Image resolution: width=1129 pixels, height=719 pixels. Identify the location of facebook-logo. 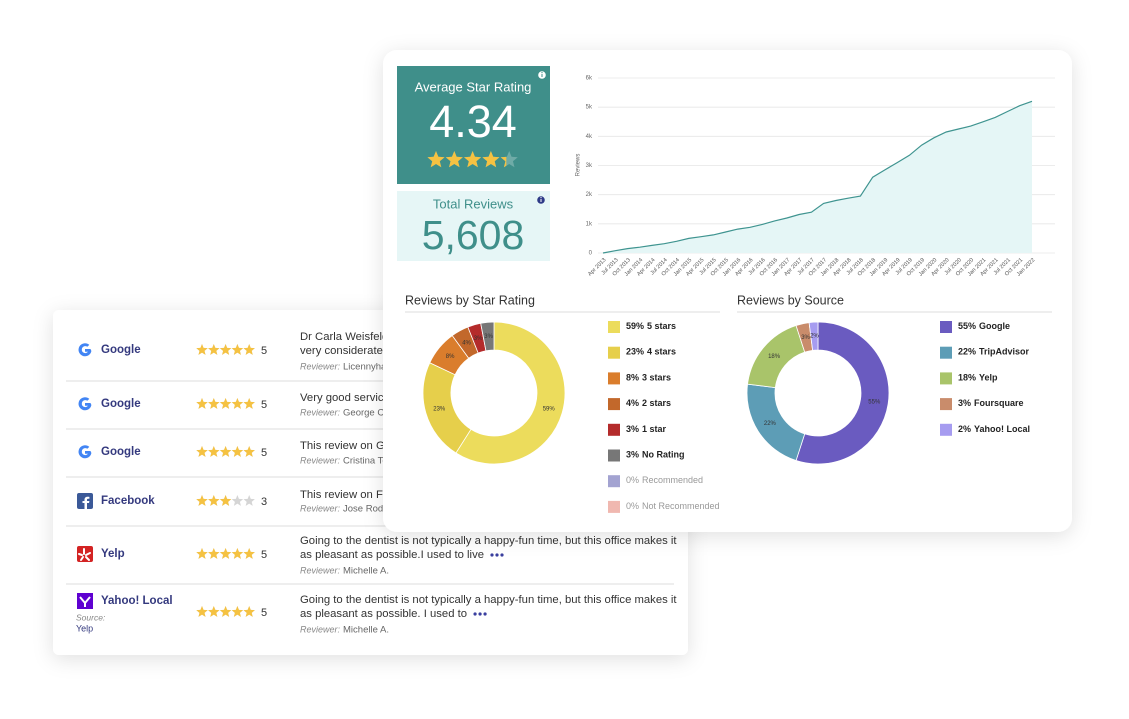
(85, 501).